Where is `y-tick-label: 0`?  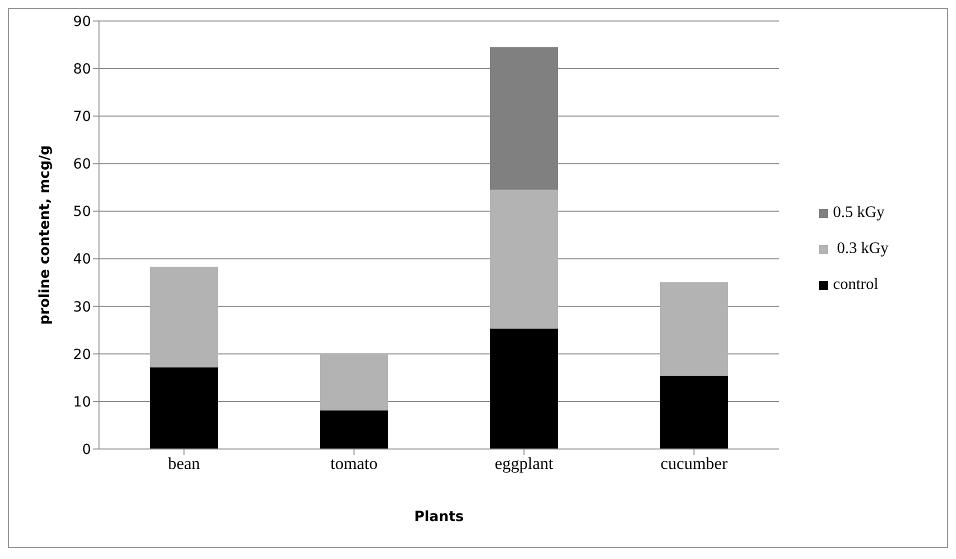 y-tick-label: 0 is located at coordinates (86, 450).